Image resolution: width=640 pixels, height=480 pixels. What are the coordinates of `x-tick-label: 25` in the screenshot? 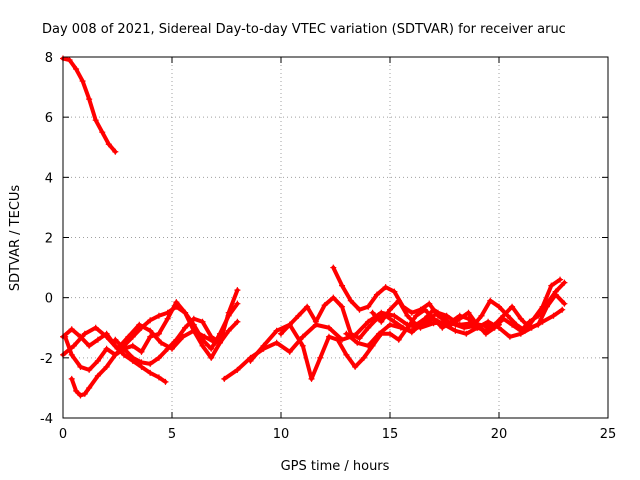 It's located at (608, 434).